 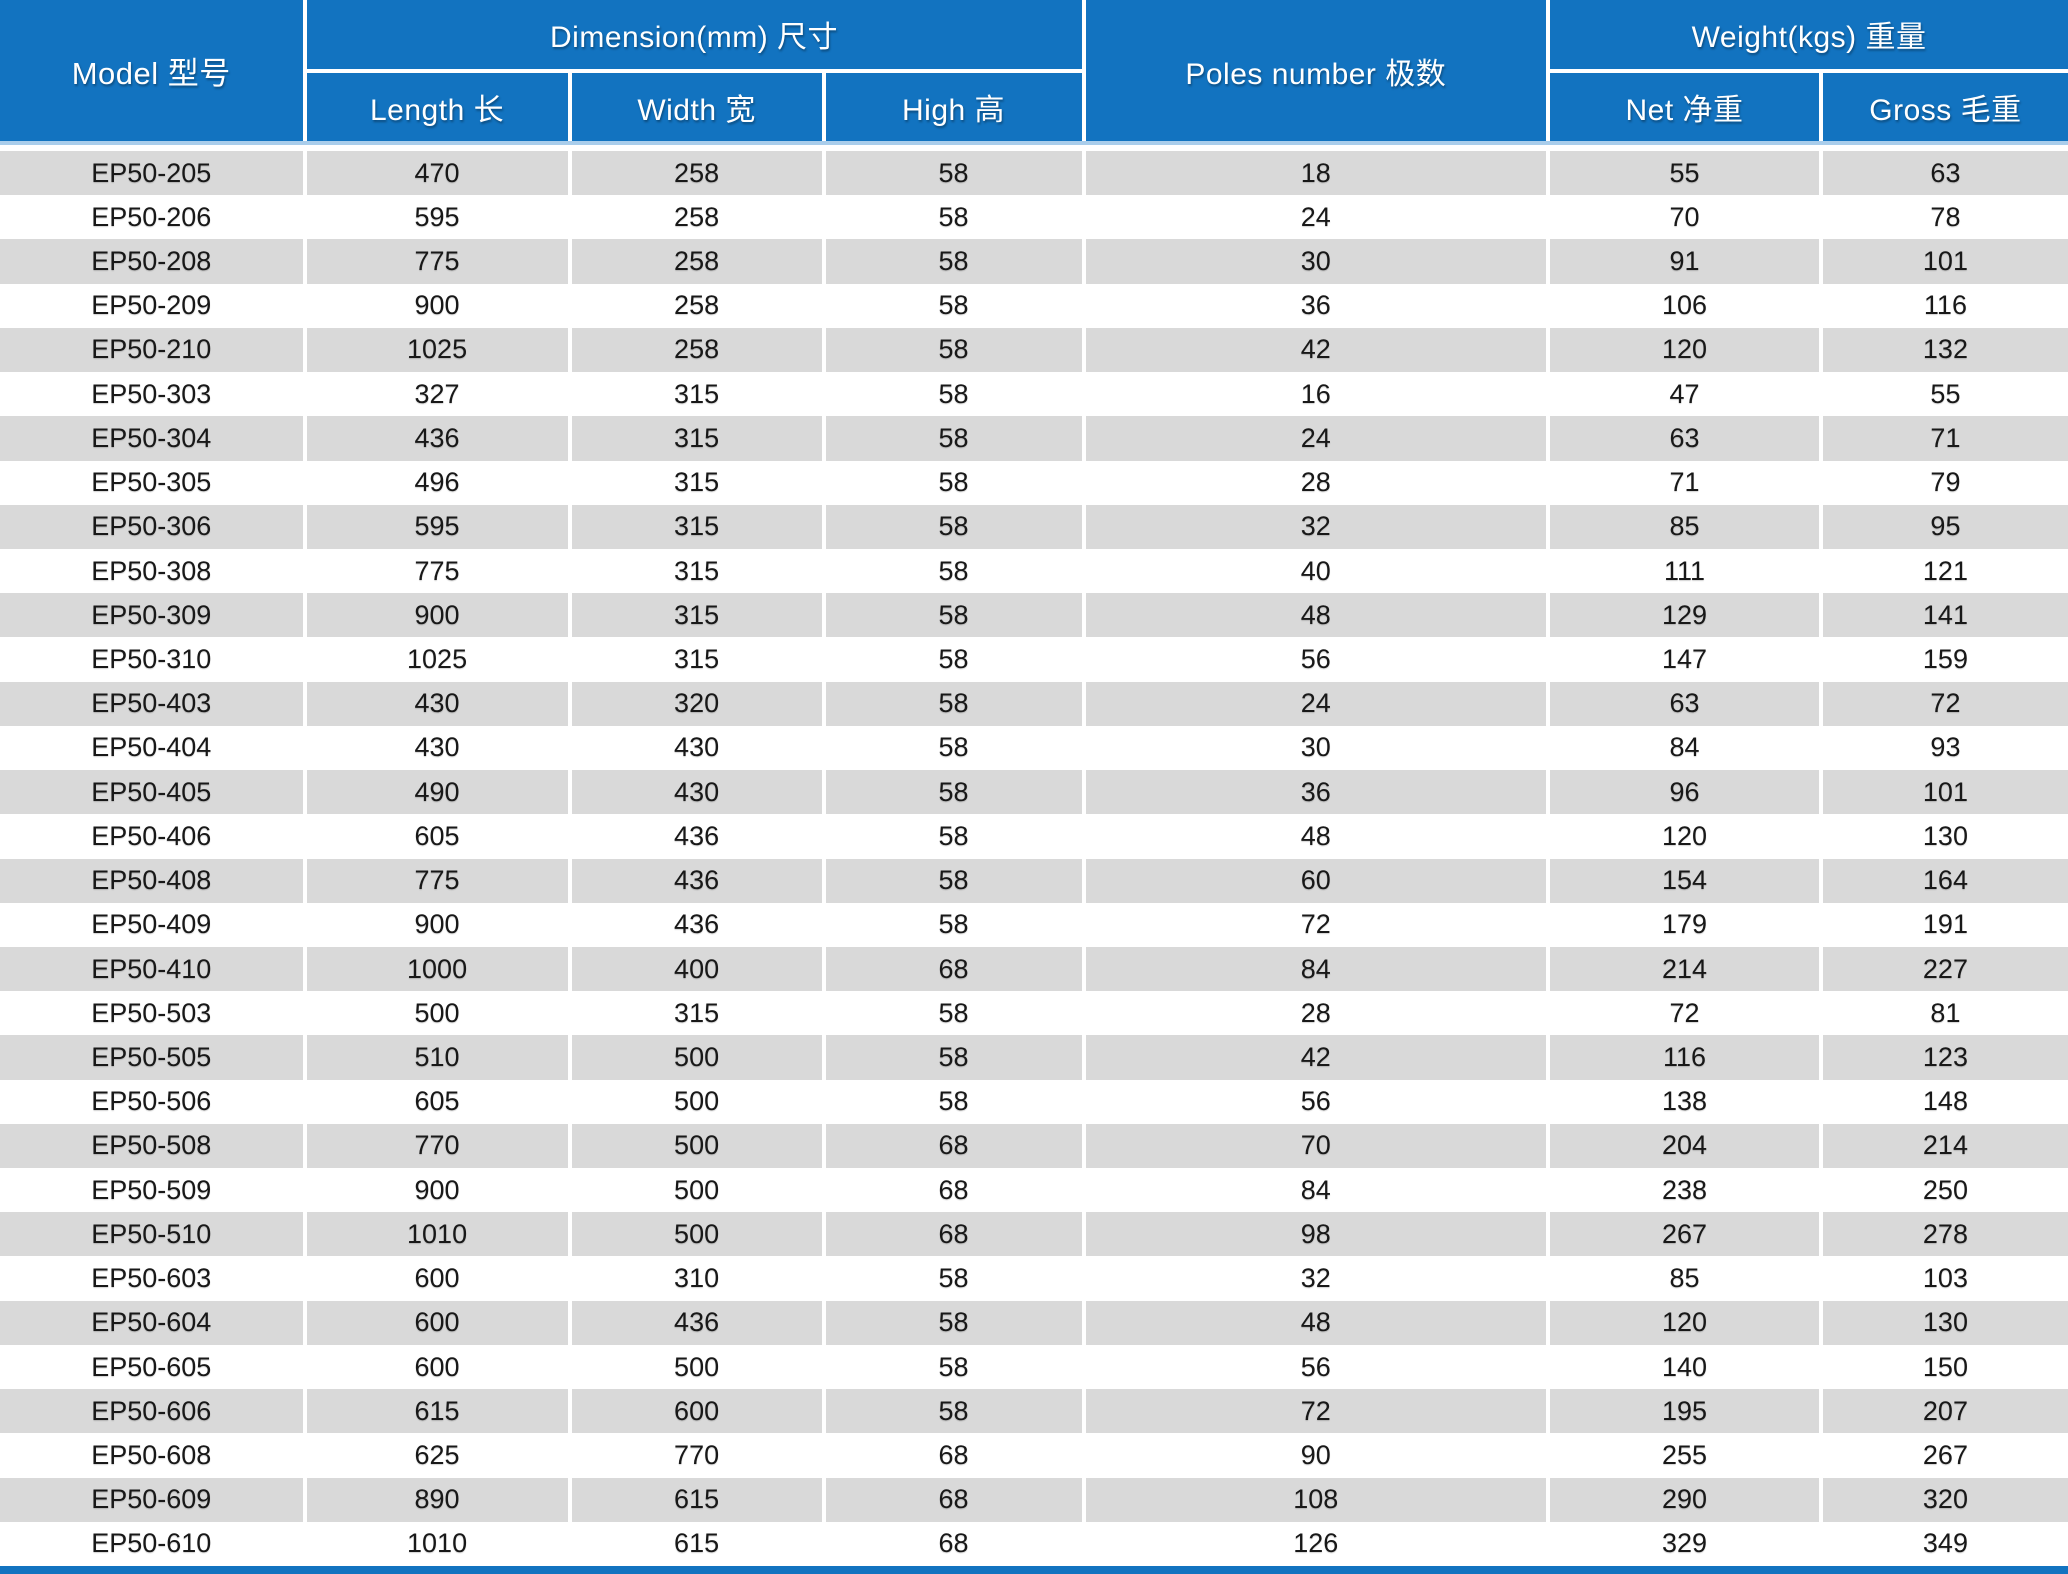 I want to click on value-cell: 195, so click(x=1684, y=1411).